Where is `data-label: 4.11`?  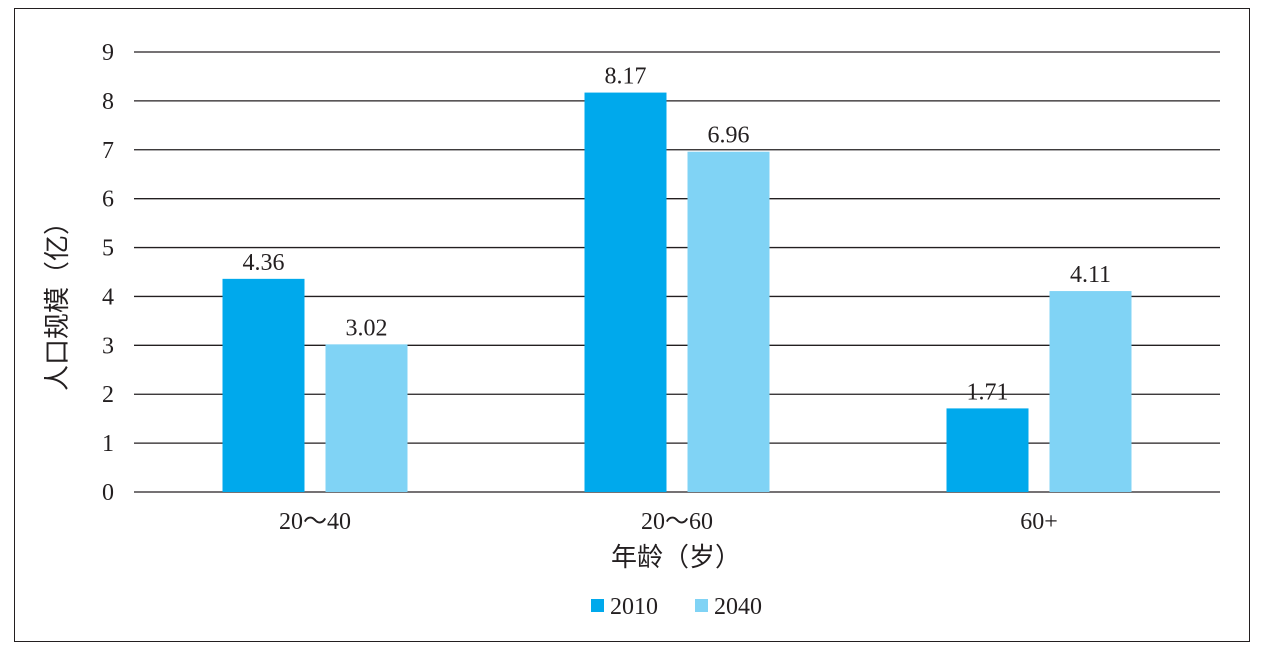
data-label: 4.11 is located at coordinates (1090, 275).